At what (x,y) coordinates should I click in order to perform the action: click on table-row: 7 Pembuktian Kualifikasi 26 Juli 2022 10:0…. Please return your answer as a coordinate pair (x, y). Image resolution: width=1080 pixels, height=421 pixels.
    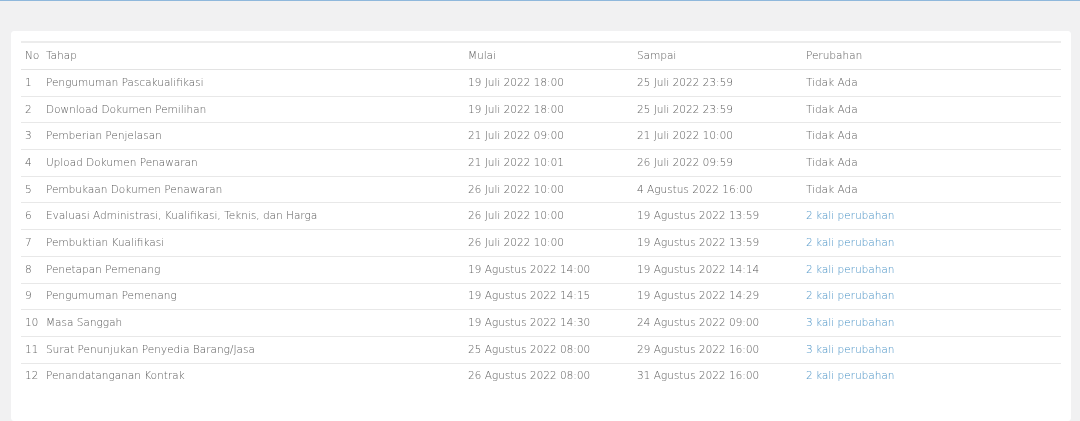
    Looking at the image, I should click on (541, 243).